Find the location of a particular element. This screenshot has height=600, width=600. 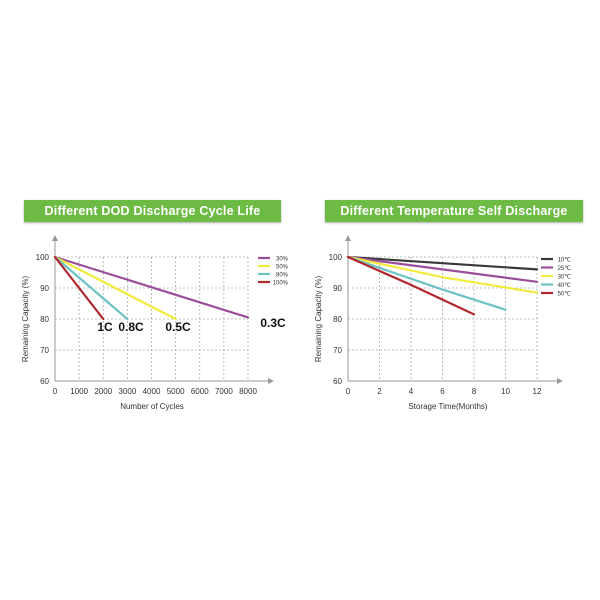

x-axis-label: Storage Time(Months) is located at coordinates (447, 406).